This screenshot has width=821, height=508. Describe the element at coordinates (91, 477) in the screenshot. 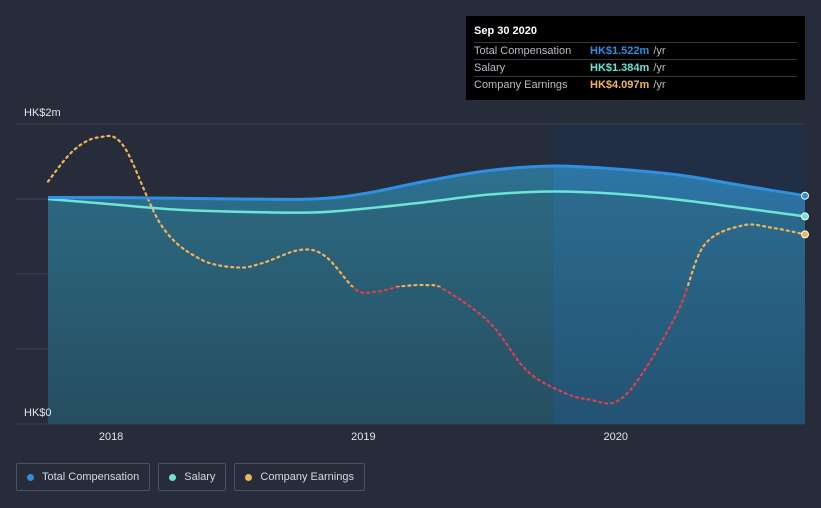

I see `legend-label: Total Compensation` at that location.